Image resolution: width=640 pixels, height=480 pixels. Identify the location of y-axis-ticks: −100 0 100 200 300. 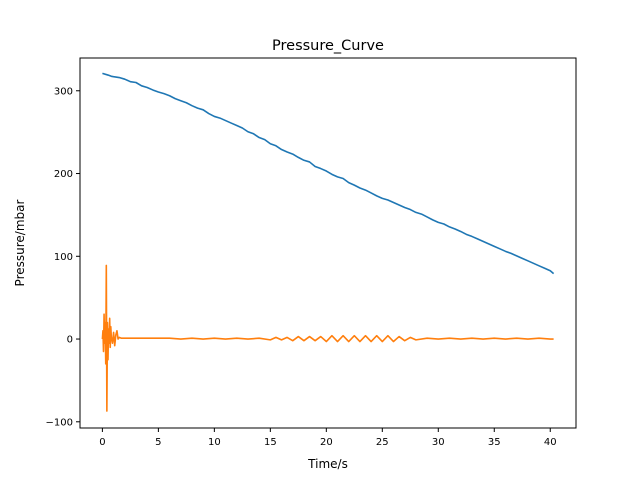
(63, 257).